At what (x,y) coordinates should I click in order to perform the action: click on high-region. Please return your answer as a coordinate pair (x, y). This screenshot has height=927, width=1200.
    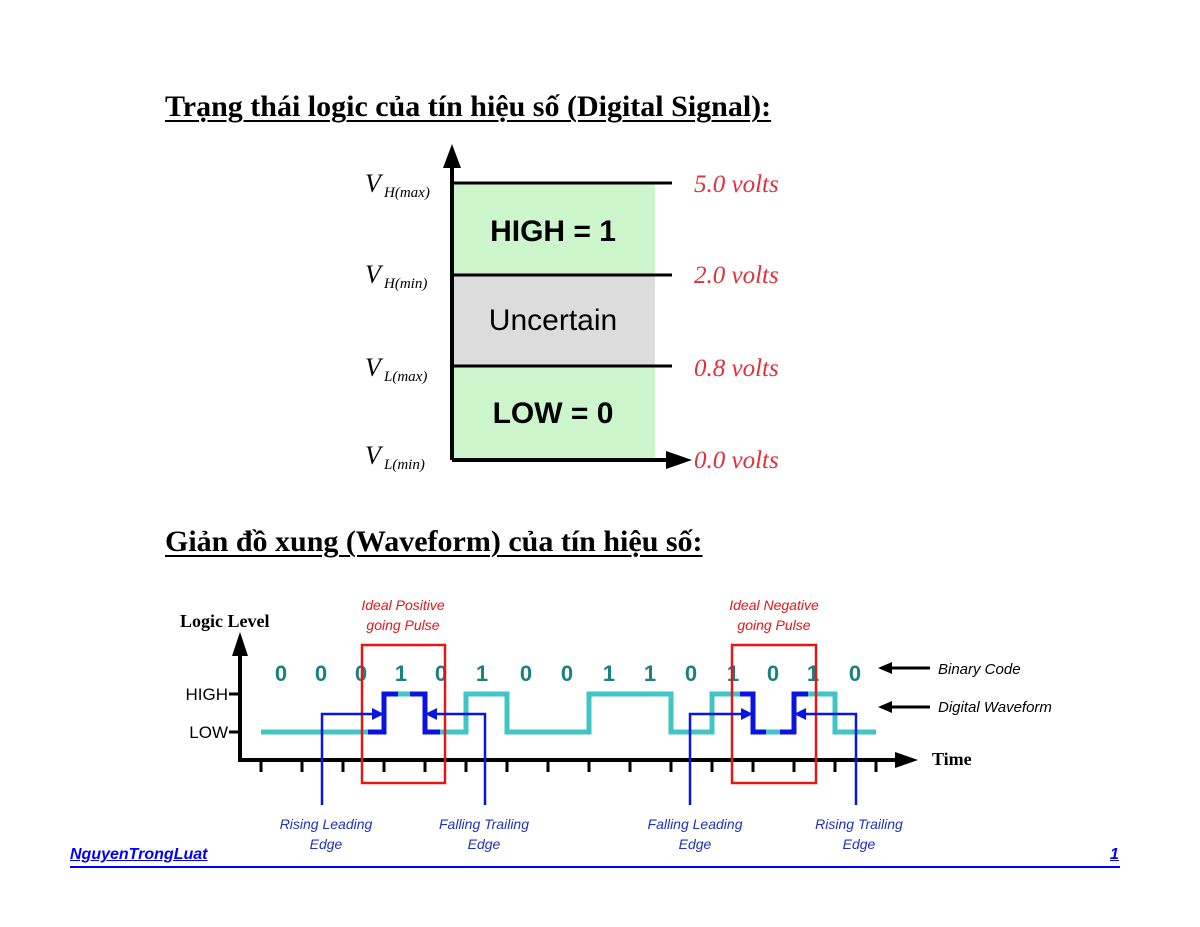
    Looking at the image, I should click on (553, 229).